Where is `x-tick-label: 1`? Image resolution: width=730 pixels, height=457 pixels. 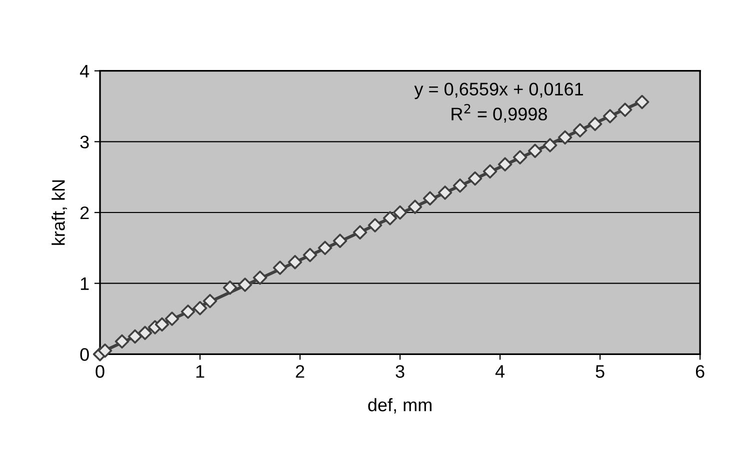 x-tick-label: 1 is located at coordinates (200, 371).